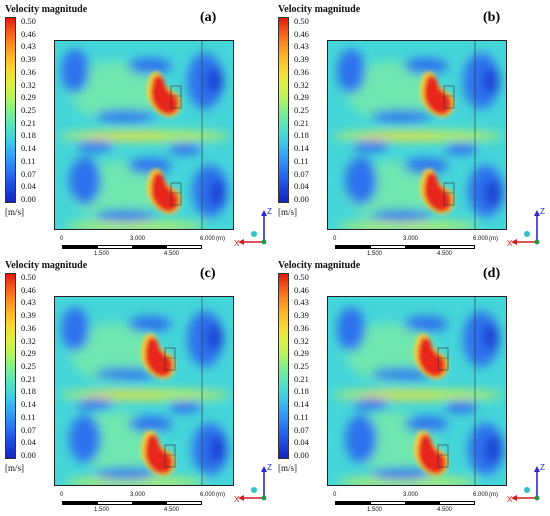  What do you see at coordinates (301, 110) in the screenshot?
I see `colorbar-tick: 0.25` at bounding box center [301, 110].